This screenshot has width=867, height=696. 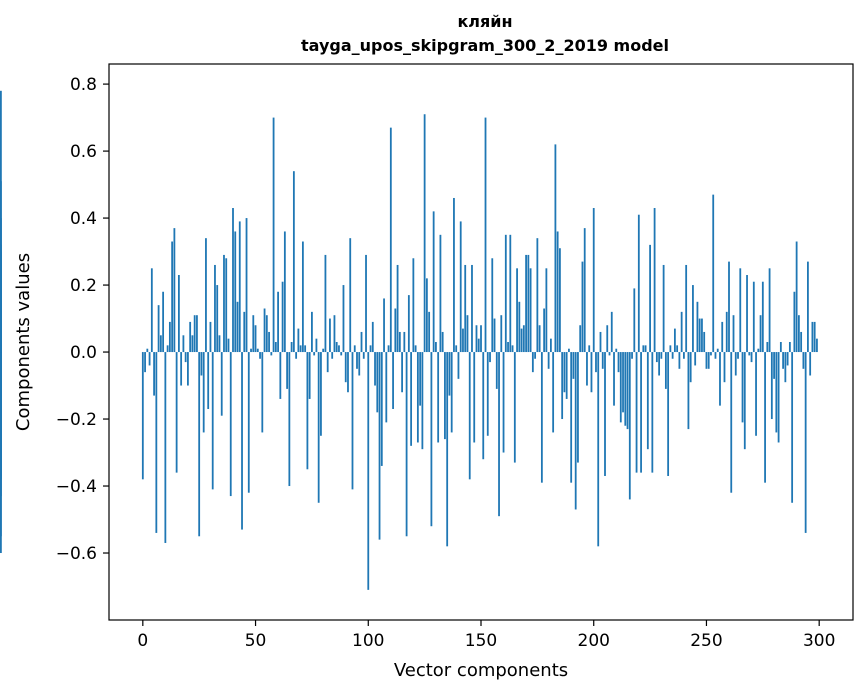 I want to click on x-tick-label: 200, so click(x=594, y=641).